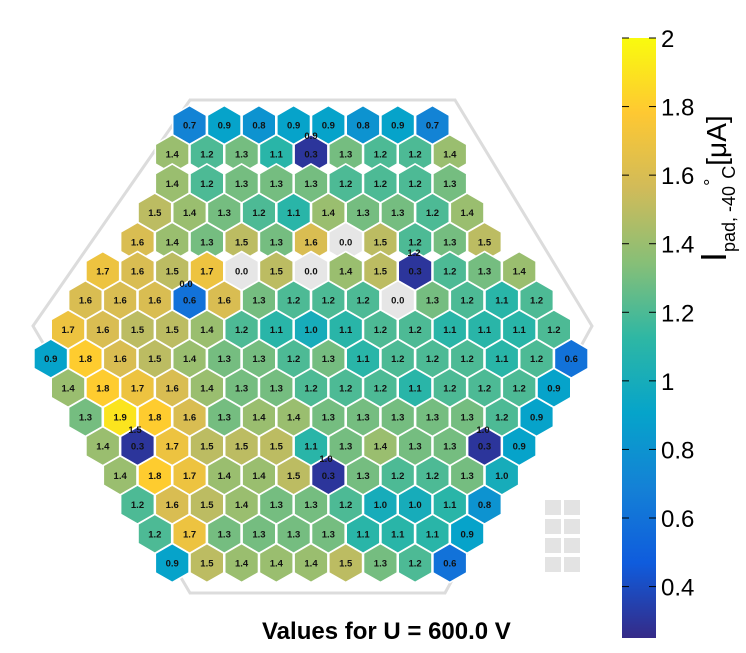  I want to click on guard-ring-pads, so click(562, 536).